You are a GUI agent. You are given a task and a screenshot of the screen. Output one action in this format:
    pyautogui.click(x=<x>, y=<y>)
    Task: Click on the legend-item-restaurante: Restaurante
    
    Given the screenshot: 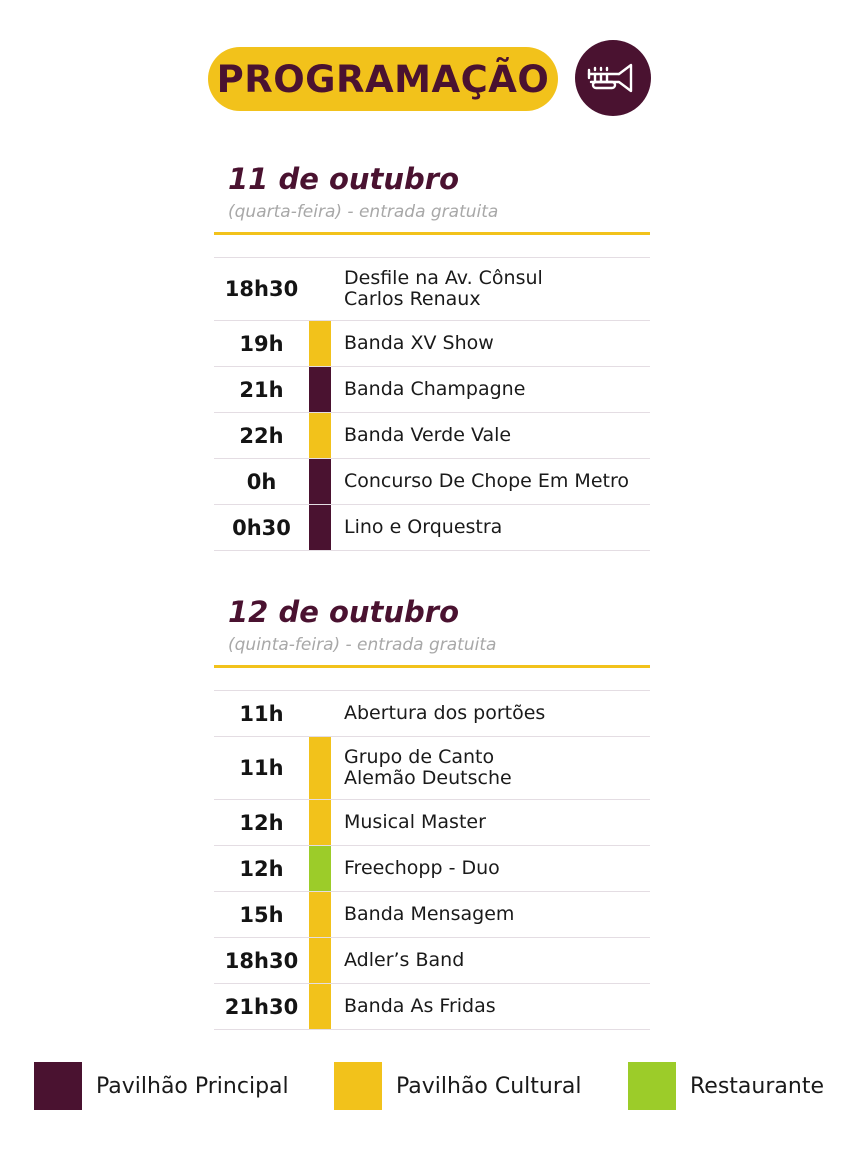 What is the action you would take?
    pyautogui.click(x=726, y=1086)
    